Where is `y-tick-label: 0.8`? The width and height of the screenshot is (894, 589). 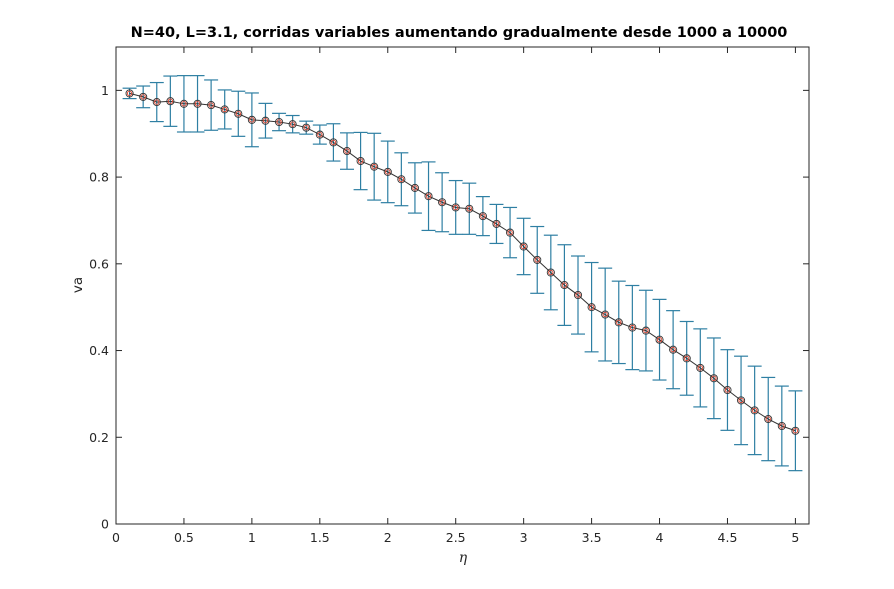
y-tick-label: 0.8 is located at coordinates (99, 177).